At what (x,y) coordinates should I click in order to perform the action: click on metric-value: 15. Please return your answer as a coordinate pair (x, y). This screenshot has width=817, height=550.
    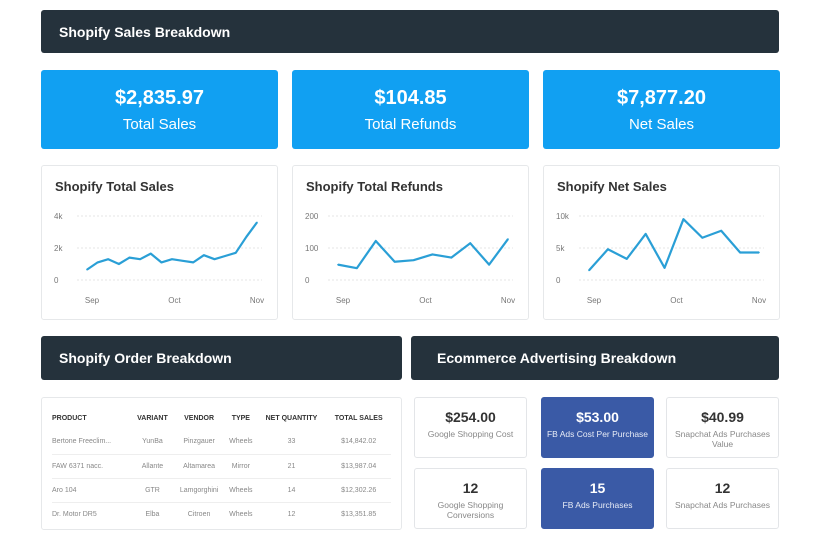
    Looking at the image, I should click on (597, 488).